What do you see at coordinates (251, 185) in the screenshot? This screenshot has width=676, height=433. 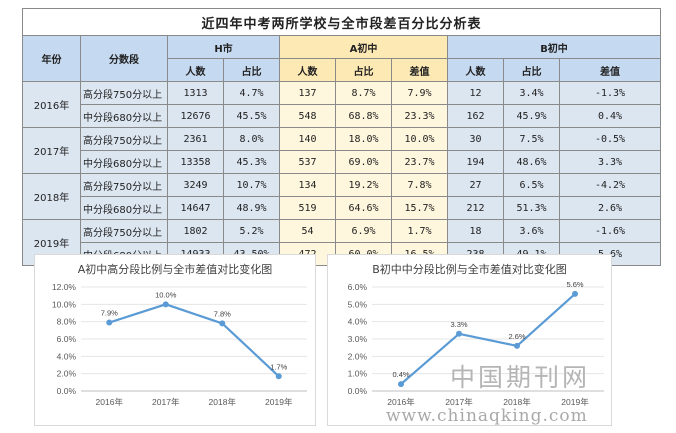 I see `h-ratio-cell: 10.7%` at bounding box center [251, 185].